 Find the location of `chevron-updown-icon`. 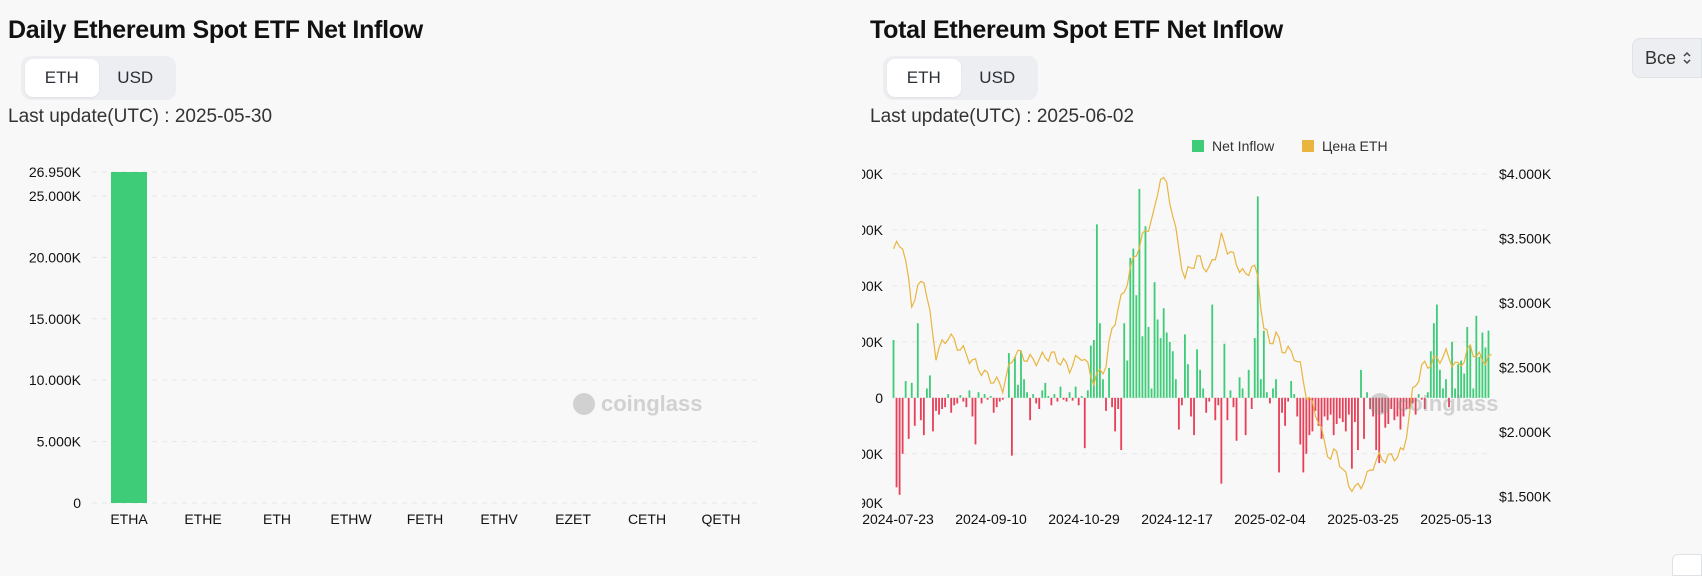

chevron-updown-icon is located at coordinates (1687, 58).